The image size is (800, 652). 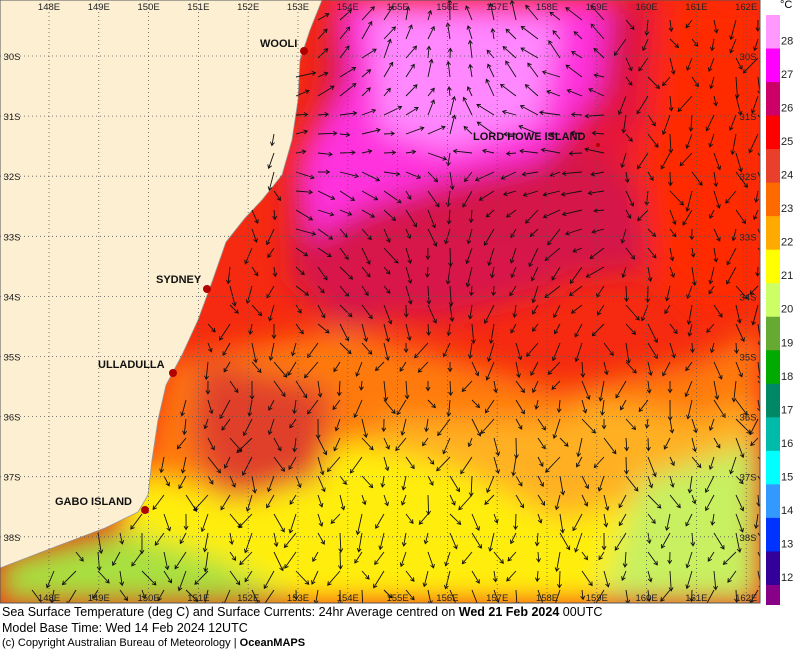 What do you see at coordinates (786, 5) in the screenshot?
I see `colorbar-unit: °C` at bounding box center [786, 5].